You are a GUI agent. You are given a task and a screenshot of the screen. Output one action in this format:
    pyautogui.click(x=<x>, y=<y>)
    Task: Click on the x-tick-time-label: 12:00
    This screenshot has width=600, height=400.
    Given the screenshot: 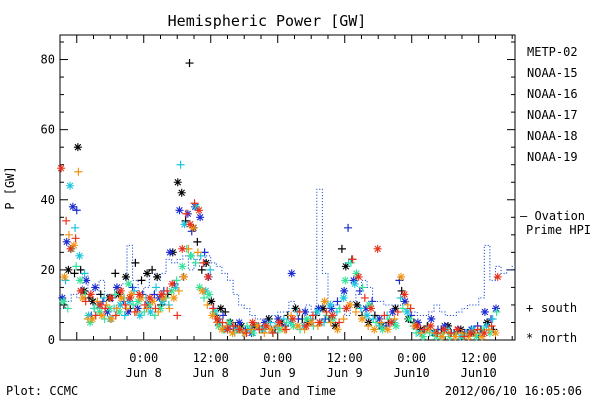 What is the action you would take?
    pyautogui.click(x=345, y=358)
    